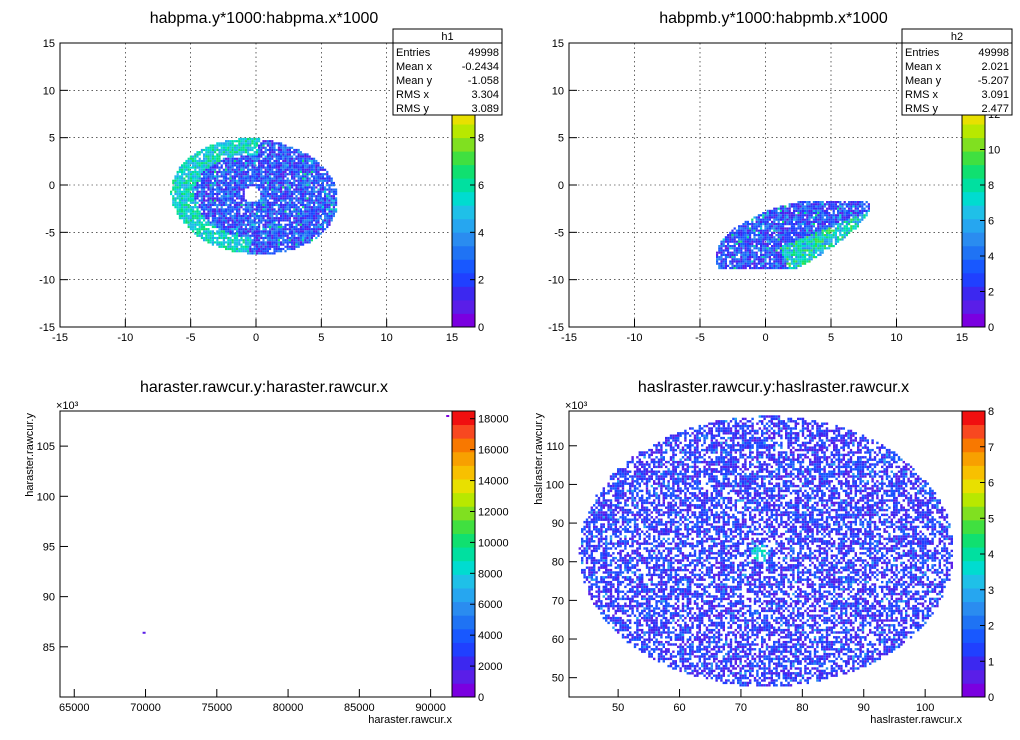 This screenshot has height=740, width=1020. Describe the element at coordinates (463, 554) in the screenshot. I see `color-bar-frame` at that location.